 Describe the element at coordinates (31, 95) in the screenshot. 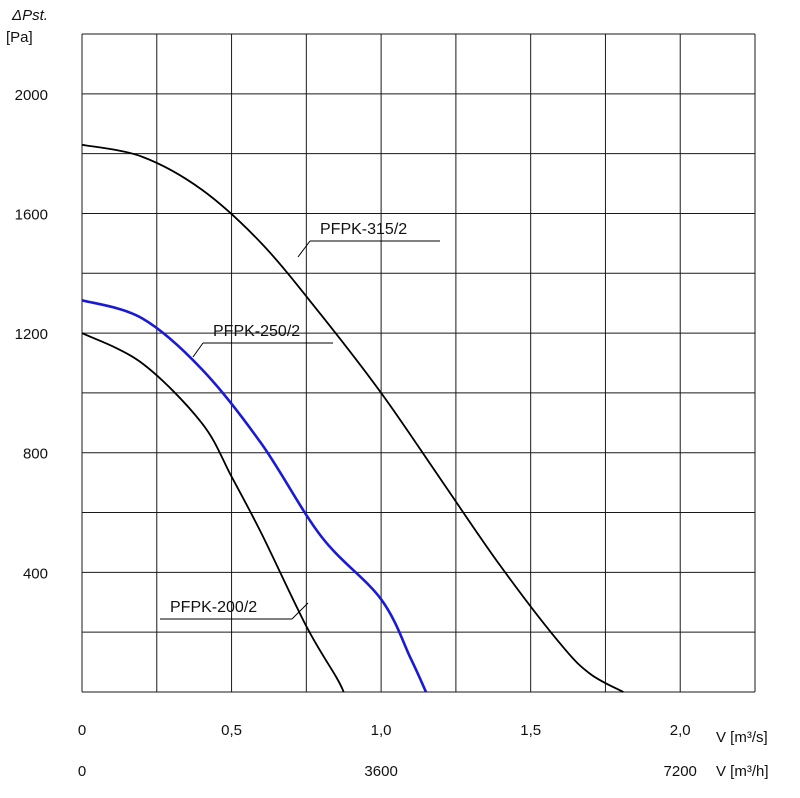

I see `y-tick-label: 2000` at that location.